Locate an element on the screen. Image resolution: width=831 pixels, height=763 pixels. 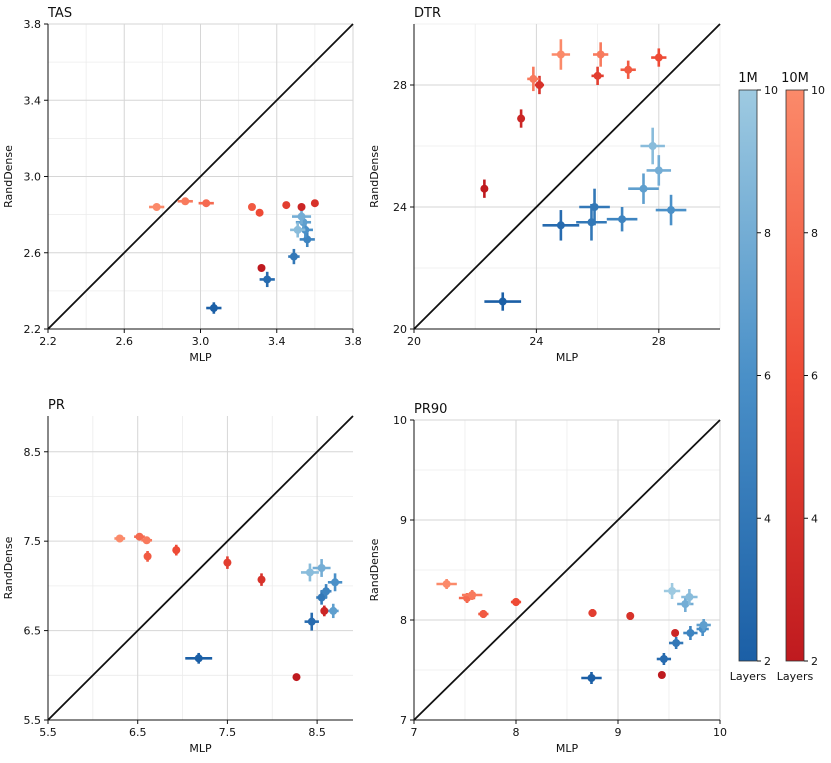
colorbar-tick-label: 10 is located at coordinates (818, 90).